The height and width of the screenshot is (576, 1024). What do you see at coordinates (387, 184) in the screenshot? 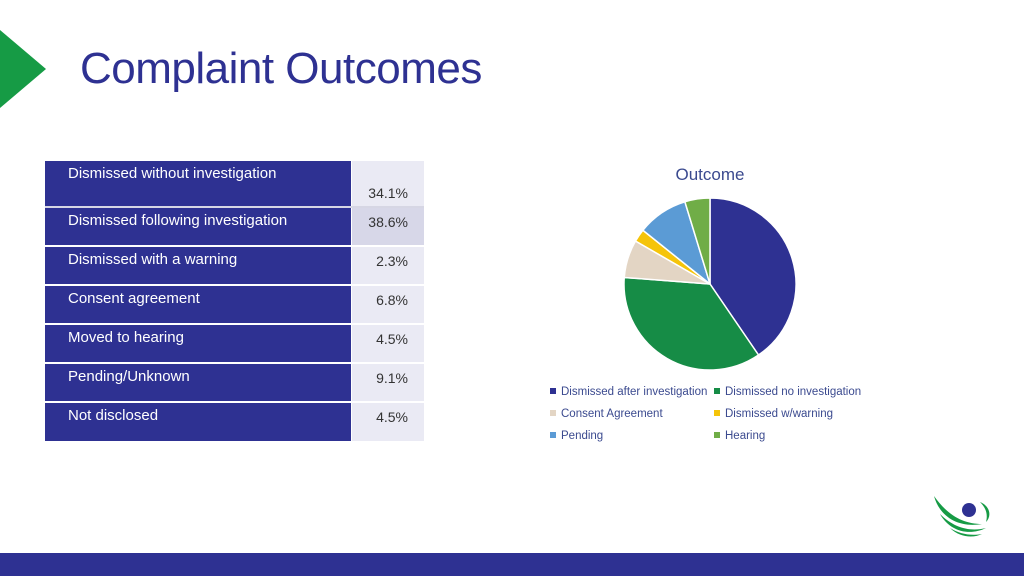
I see `row-value: 34.1%` at bounding box center [387, 184].